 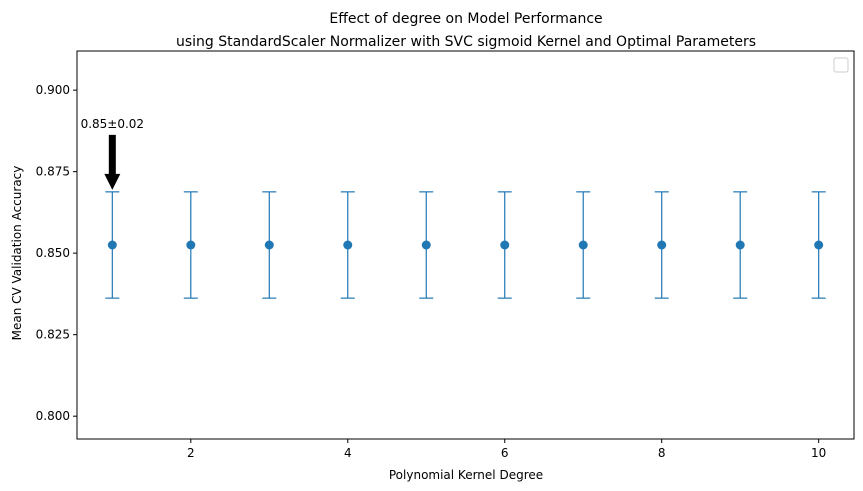 I want to click on x-tick-label: 4, so click(x=348, y=453).